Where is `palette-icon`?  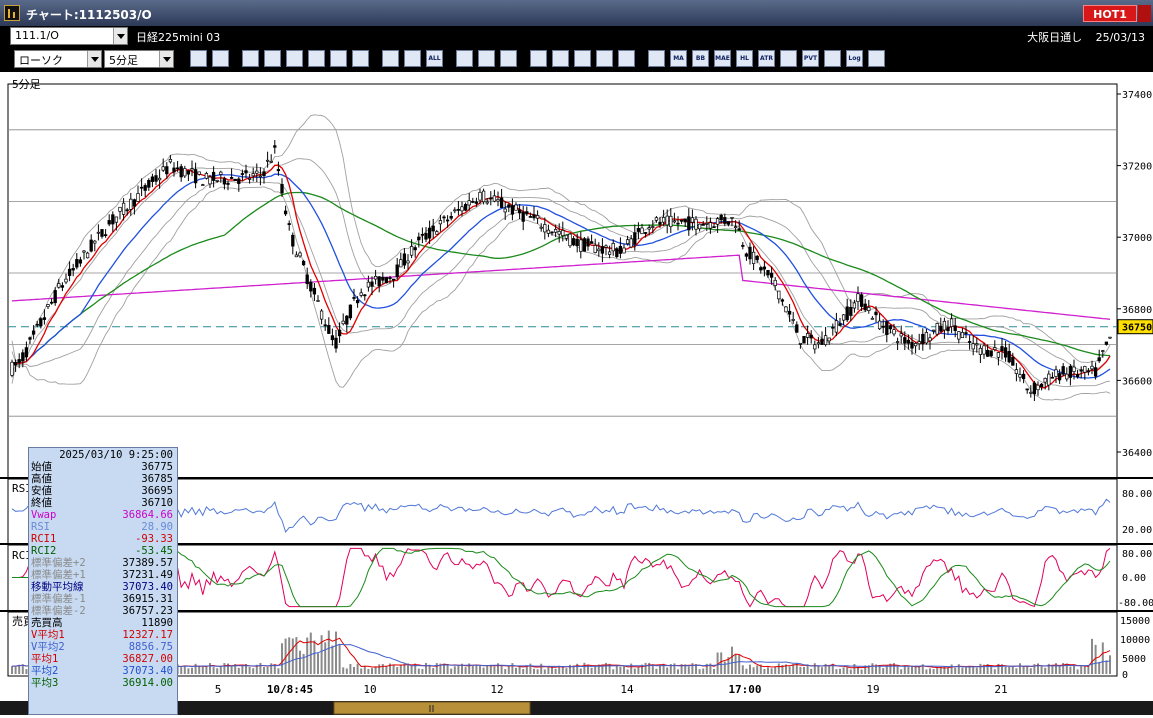
palette-icon is located at coordinates (508, 58).